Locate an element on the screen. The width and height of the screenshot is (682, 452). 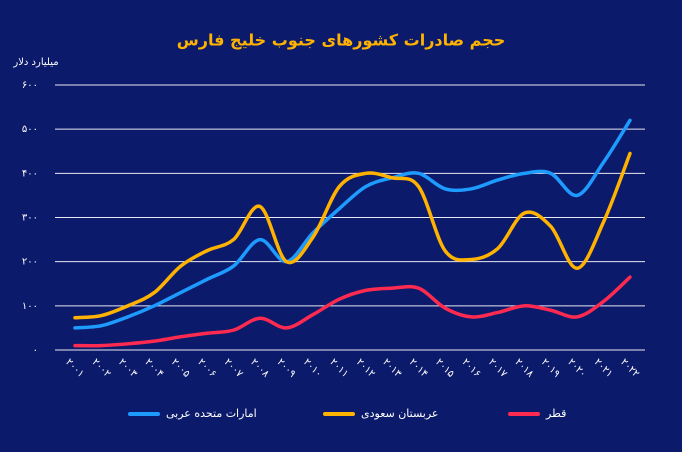
x-tick-label: ۲۰۰۹ is located at coordinates (286, 368).